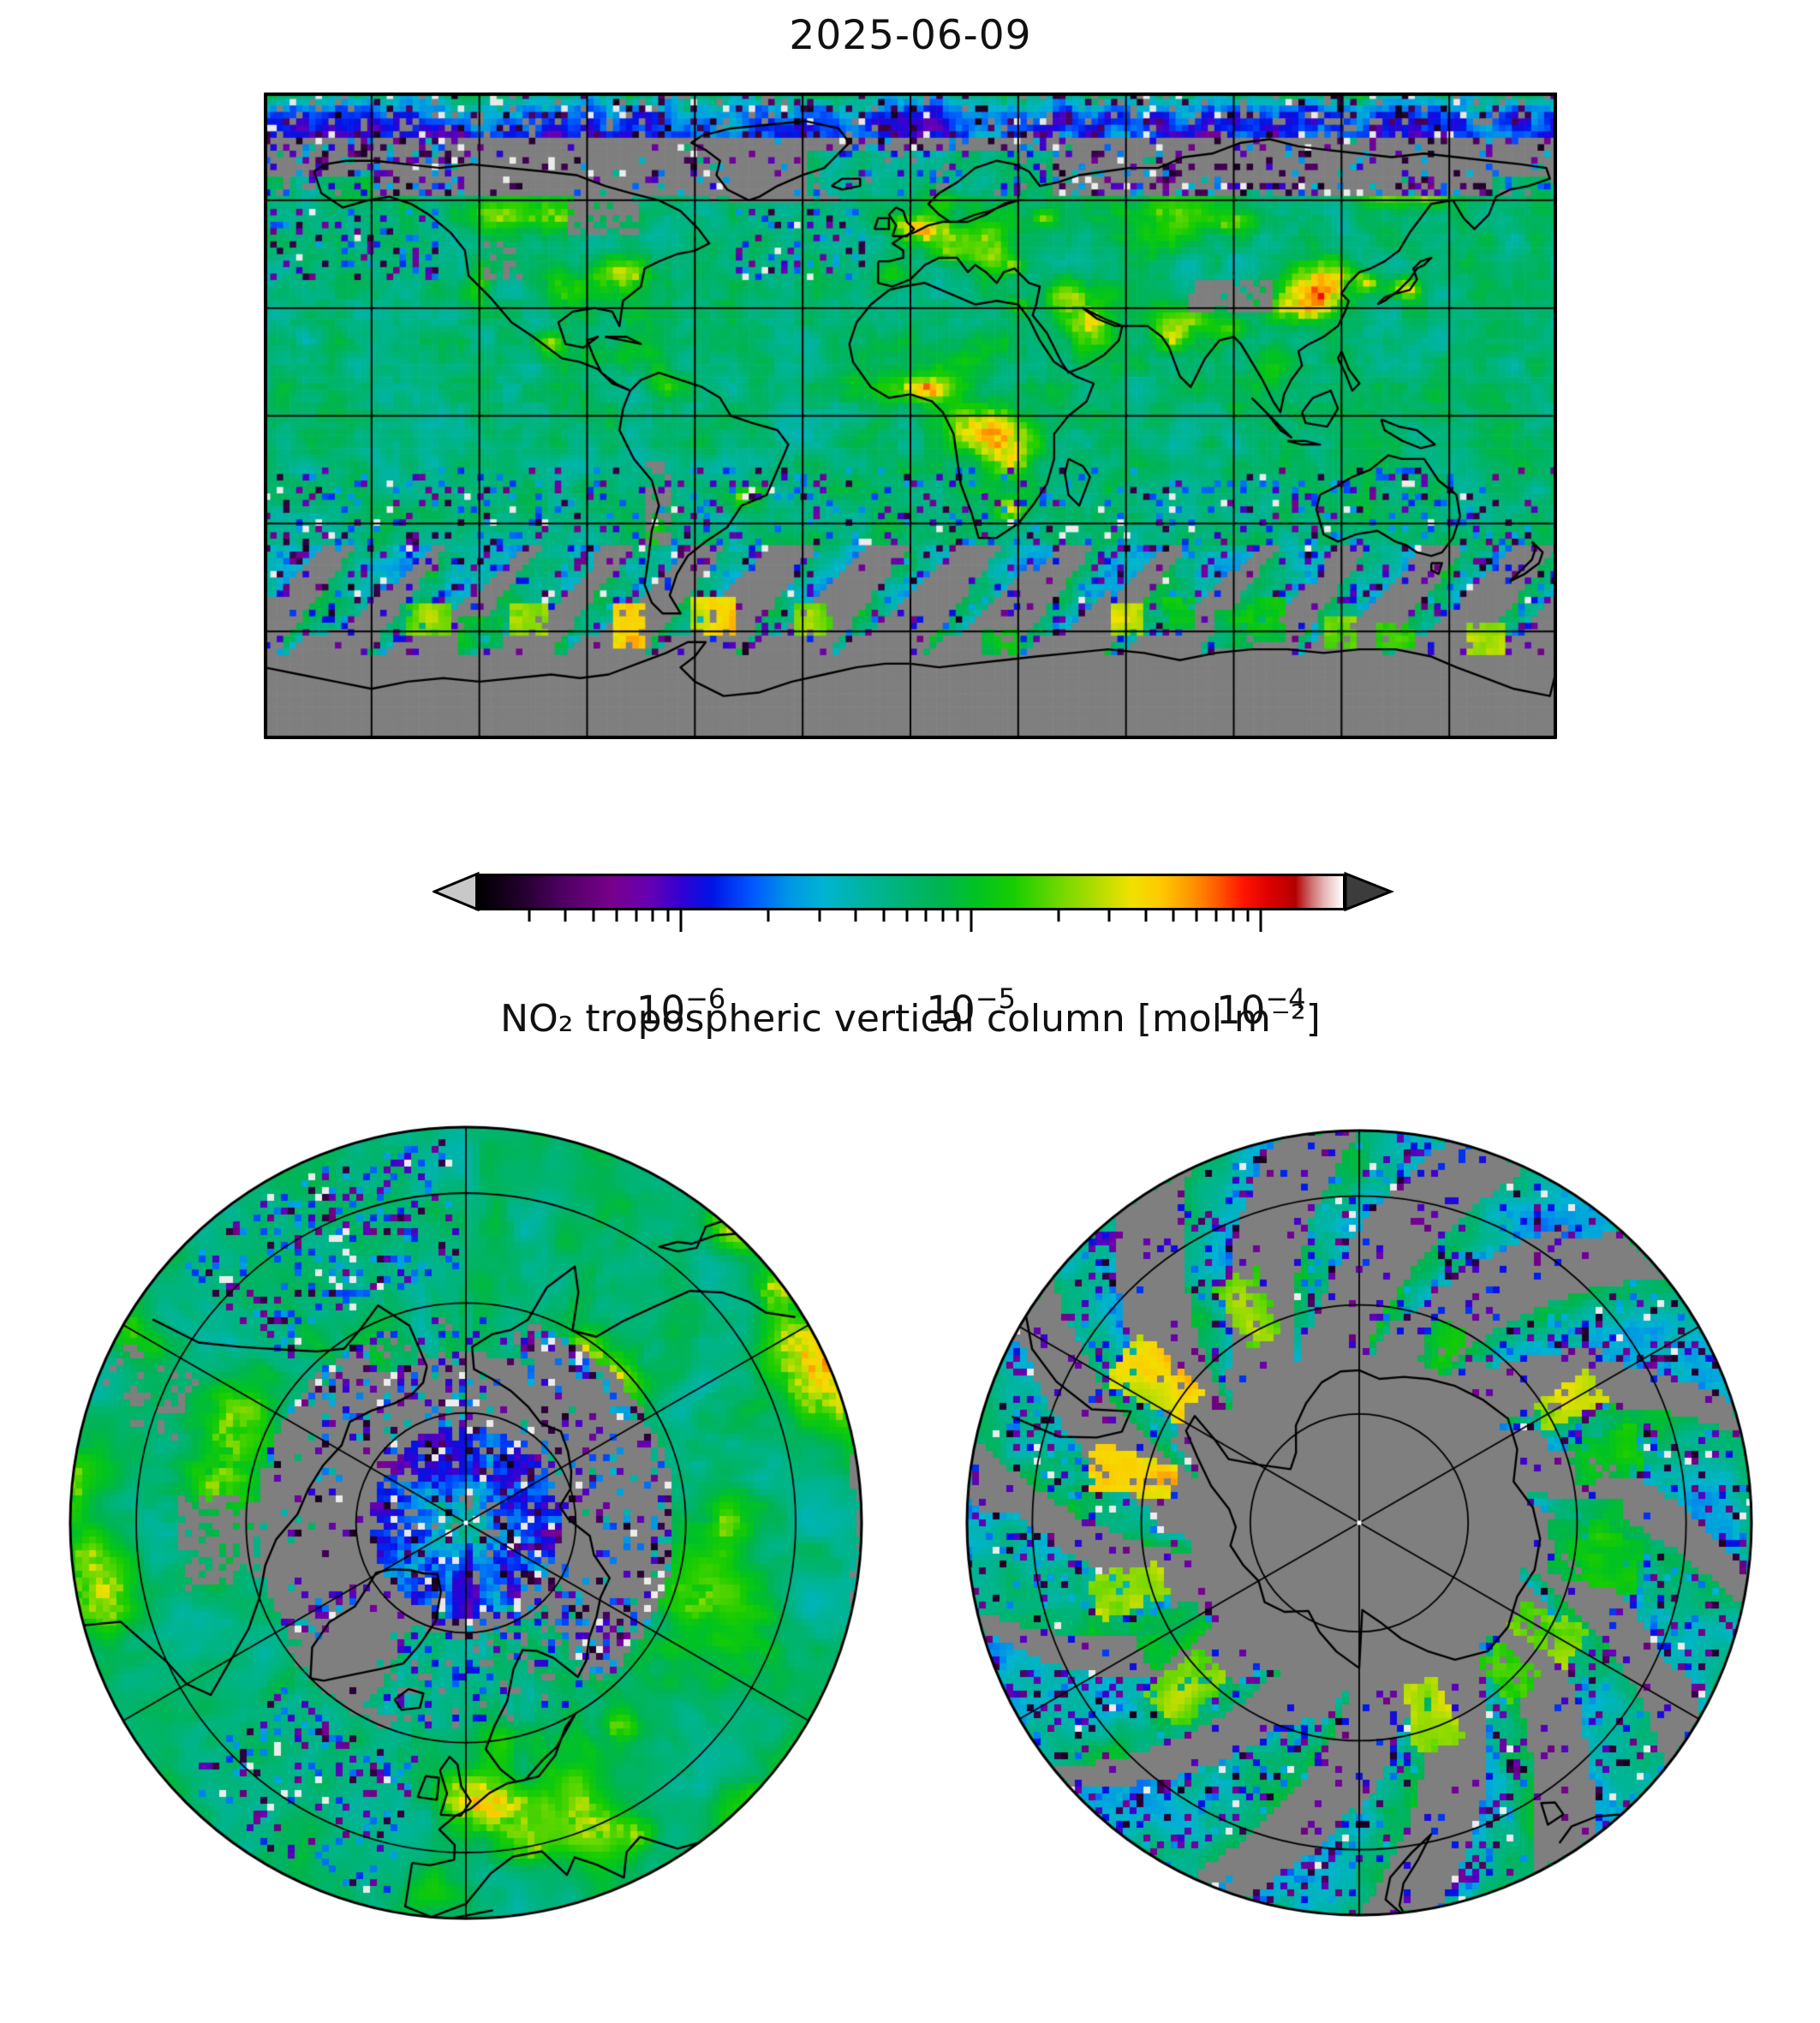  I want to click on colorbar-tick-label: 10⁻⁵, so click(971, 1008).